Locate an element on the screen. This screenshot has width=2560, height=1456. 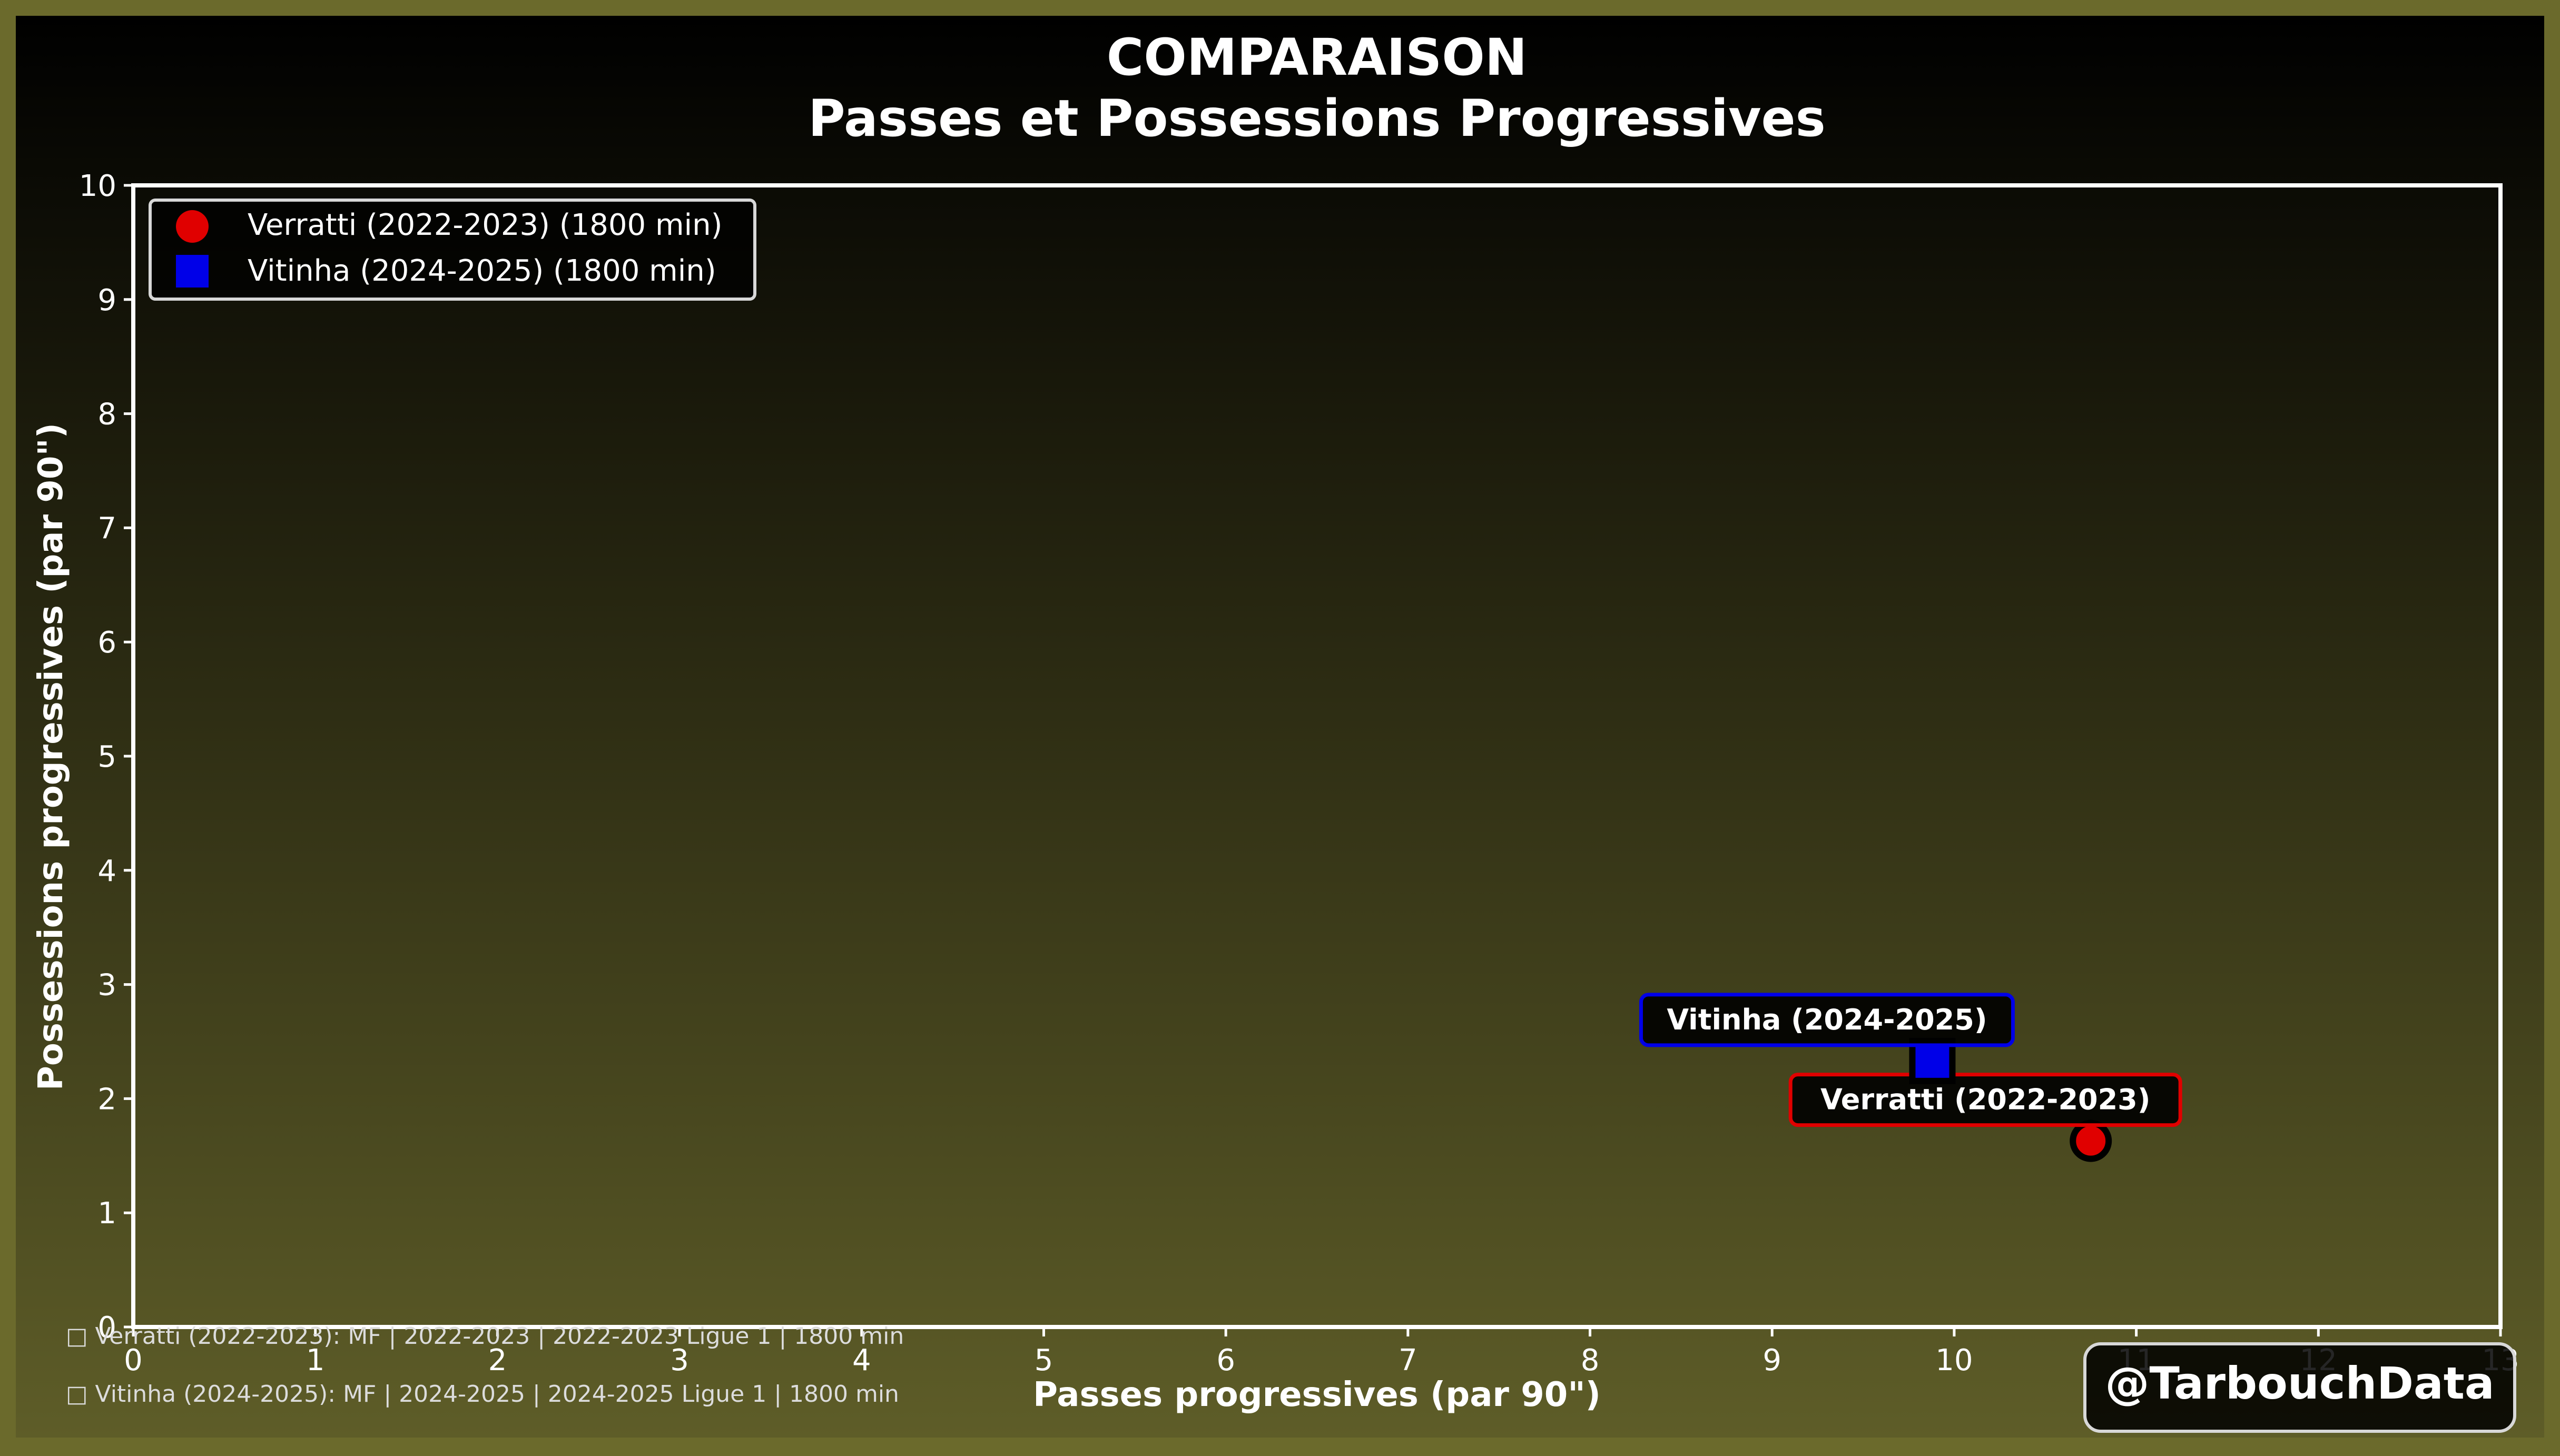
y-tick-label: 1 is located at coordinates (107, 1213).